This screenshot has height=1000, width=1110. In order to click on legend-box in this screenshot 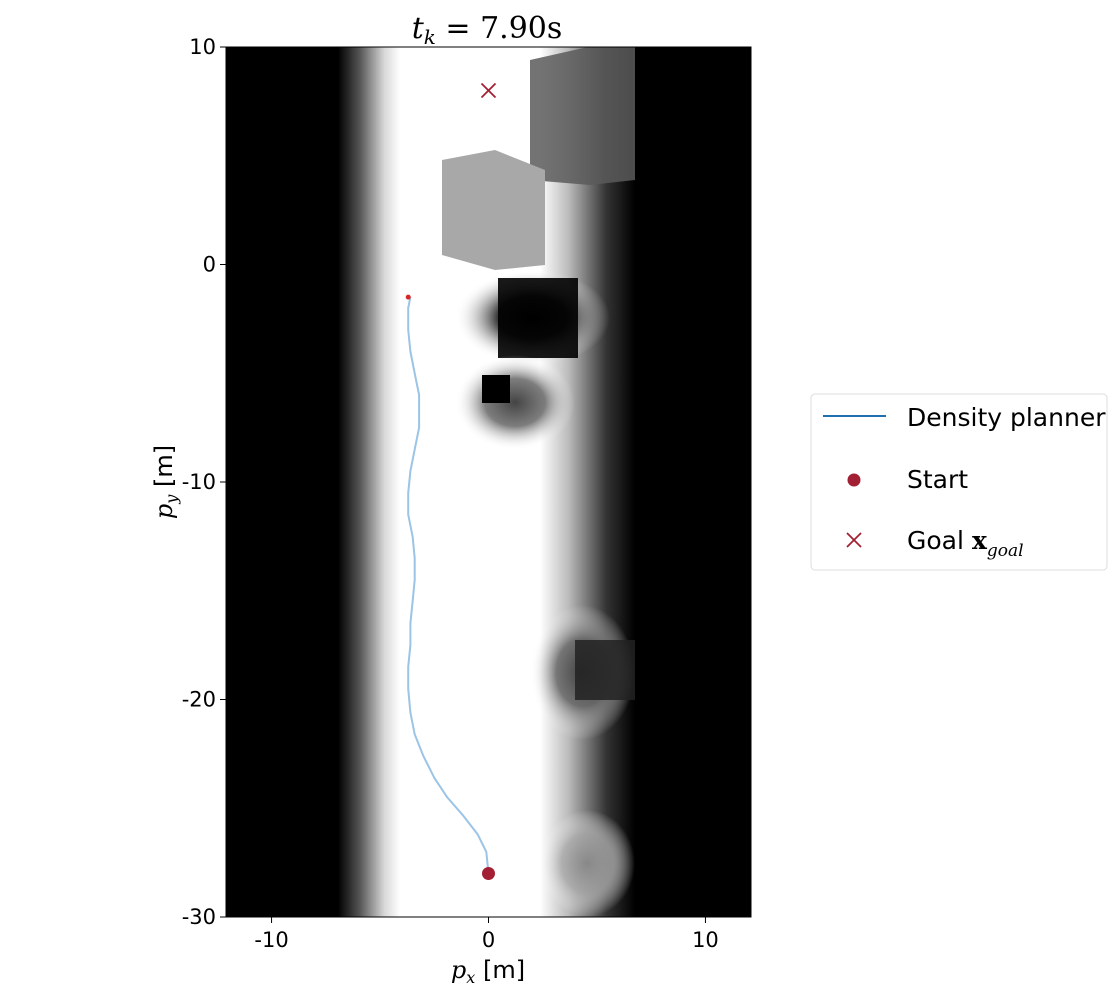, I will do `click(959, 482)`.